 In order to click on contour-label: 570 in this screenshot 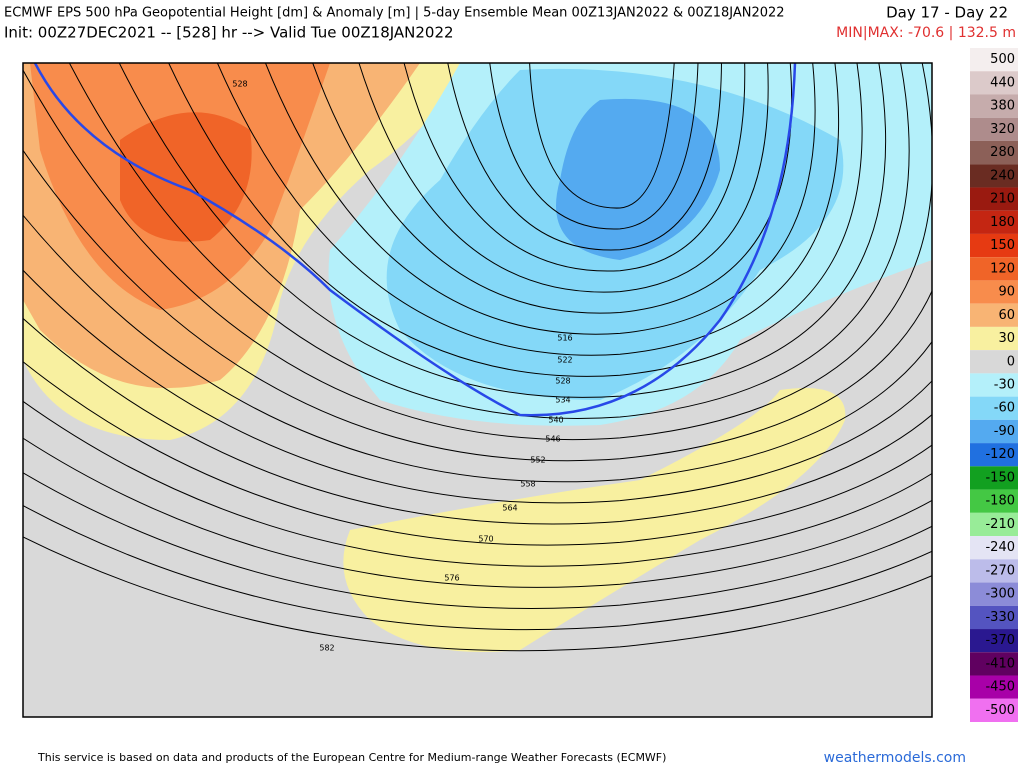, I will do `click(485, 539)`.